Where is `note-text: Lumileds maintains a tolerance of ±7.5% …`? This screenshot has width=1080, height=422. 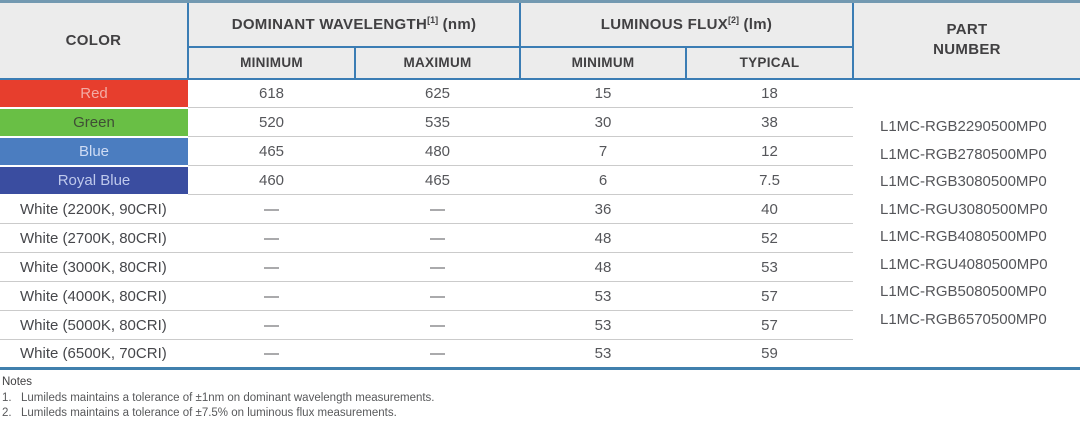
note-text: Lumileds maintains a tolerance of ±7.5% … is located at coordinates (209, 413).